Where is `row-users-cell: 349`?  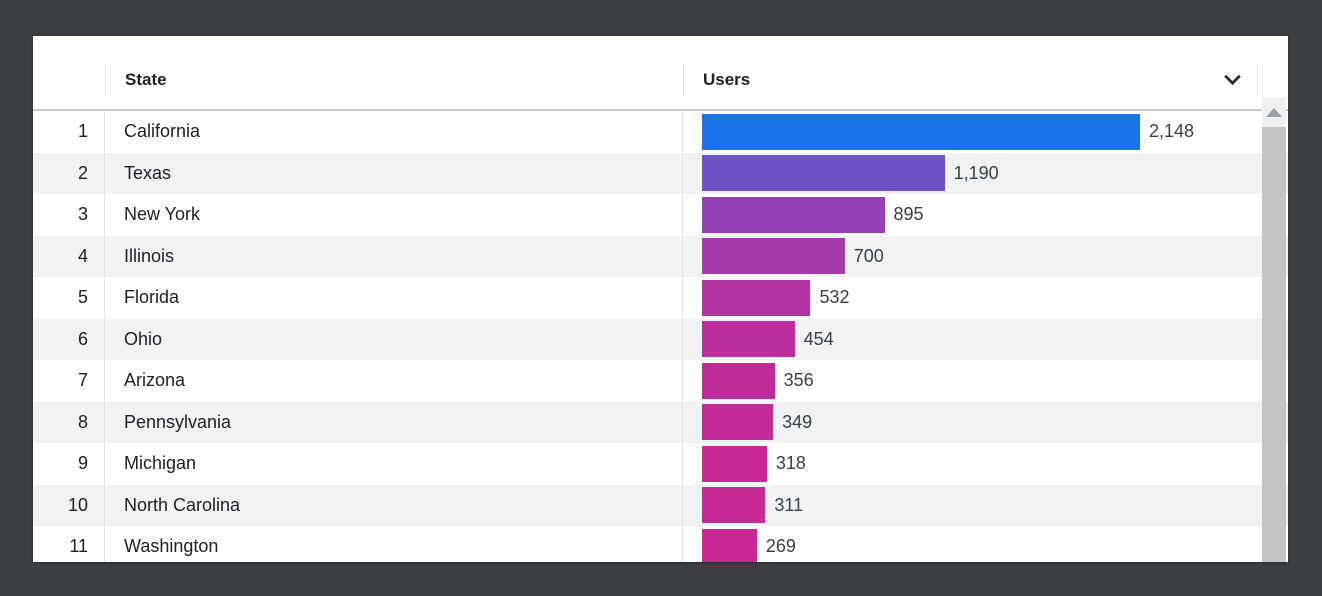
row-users-cell: 349 is located at coordinates (985, 422).